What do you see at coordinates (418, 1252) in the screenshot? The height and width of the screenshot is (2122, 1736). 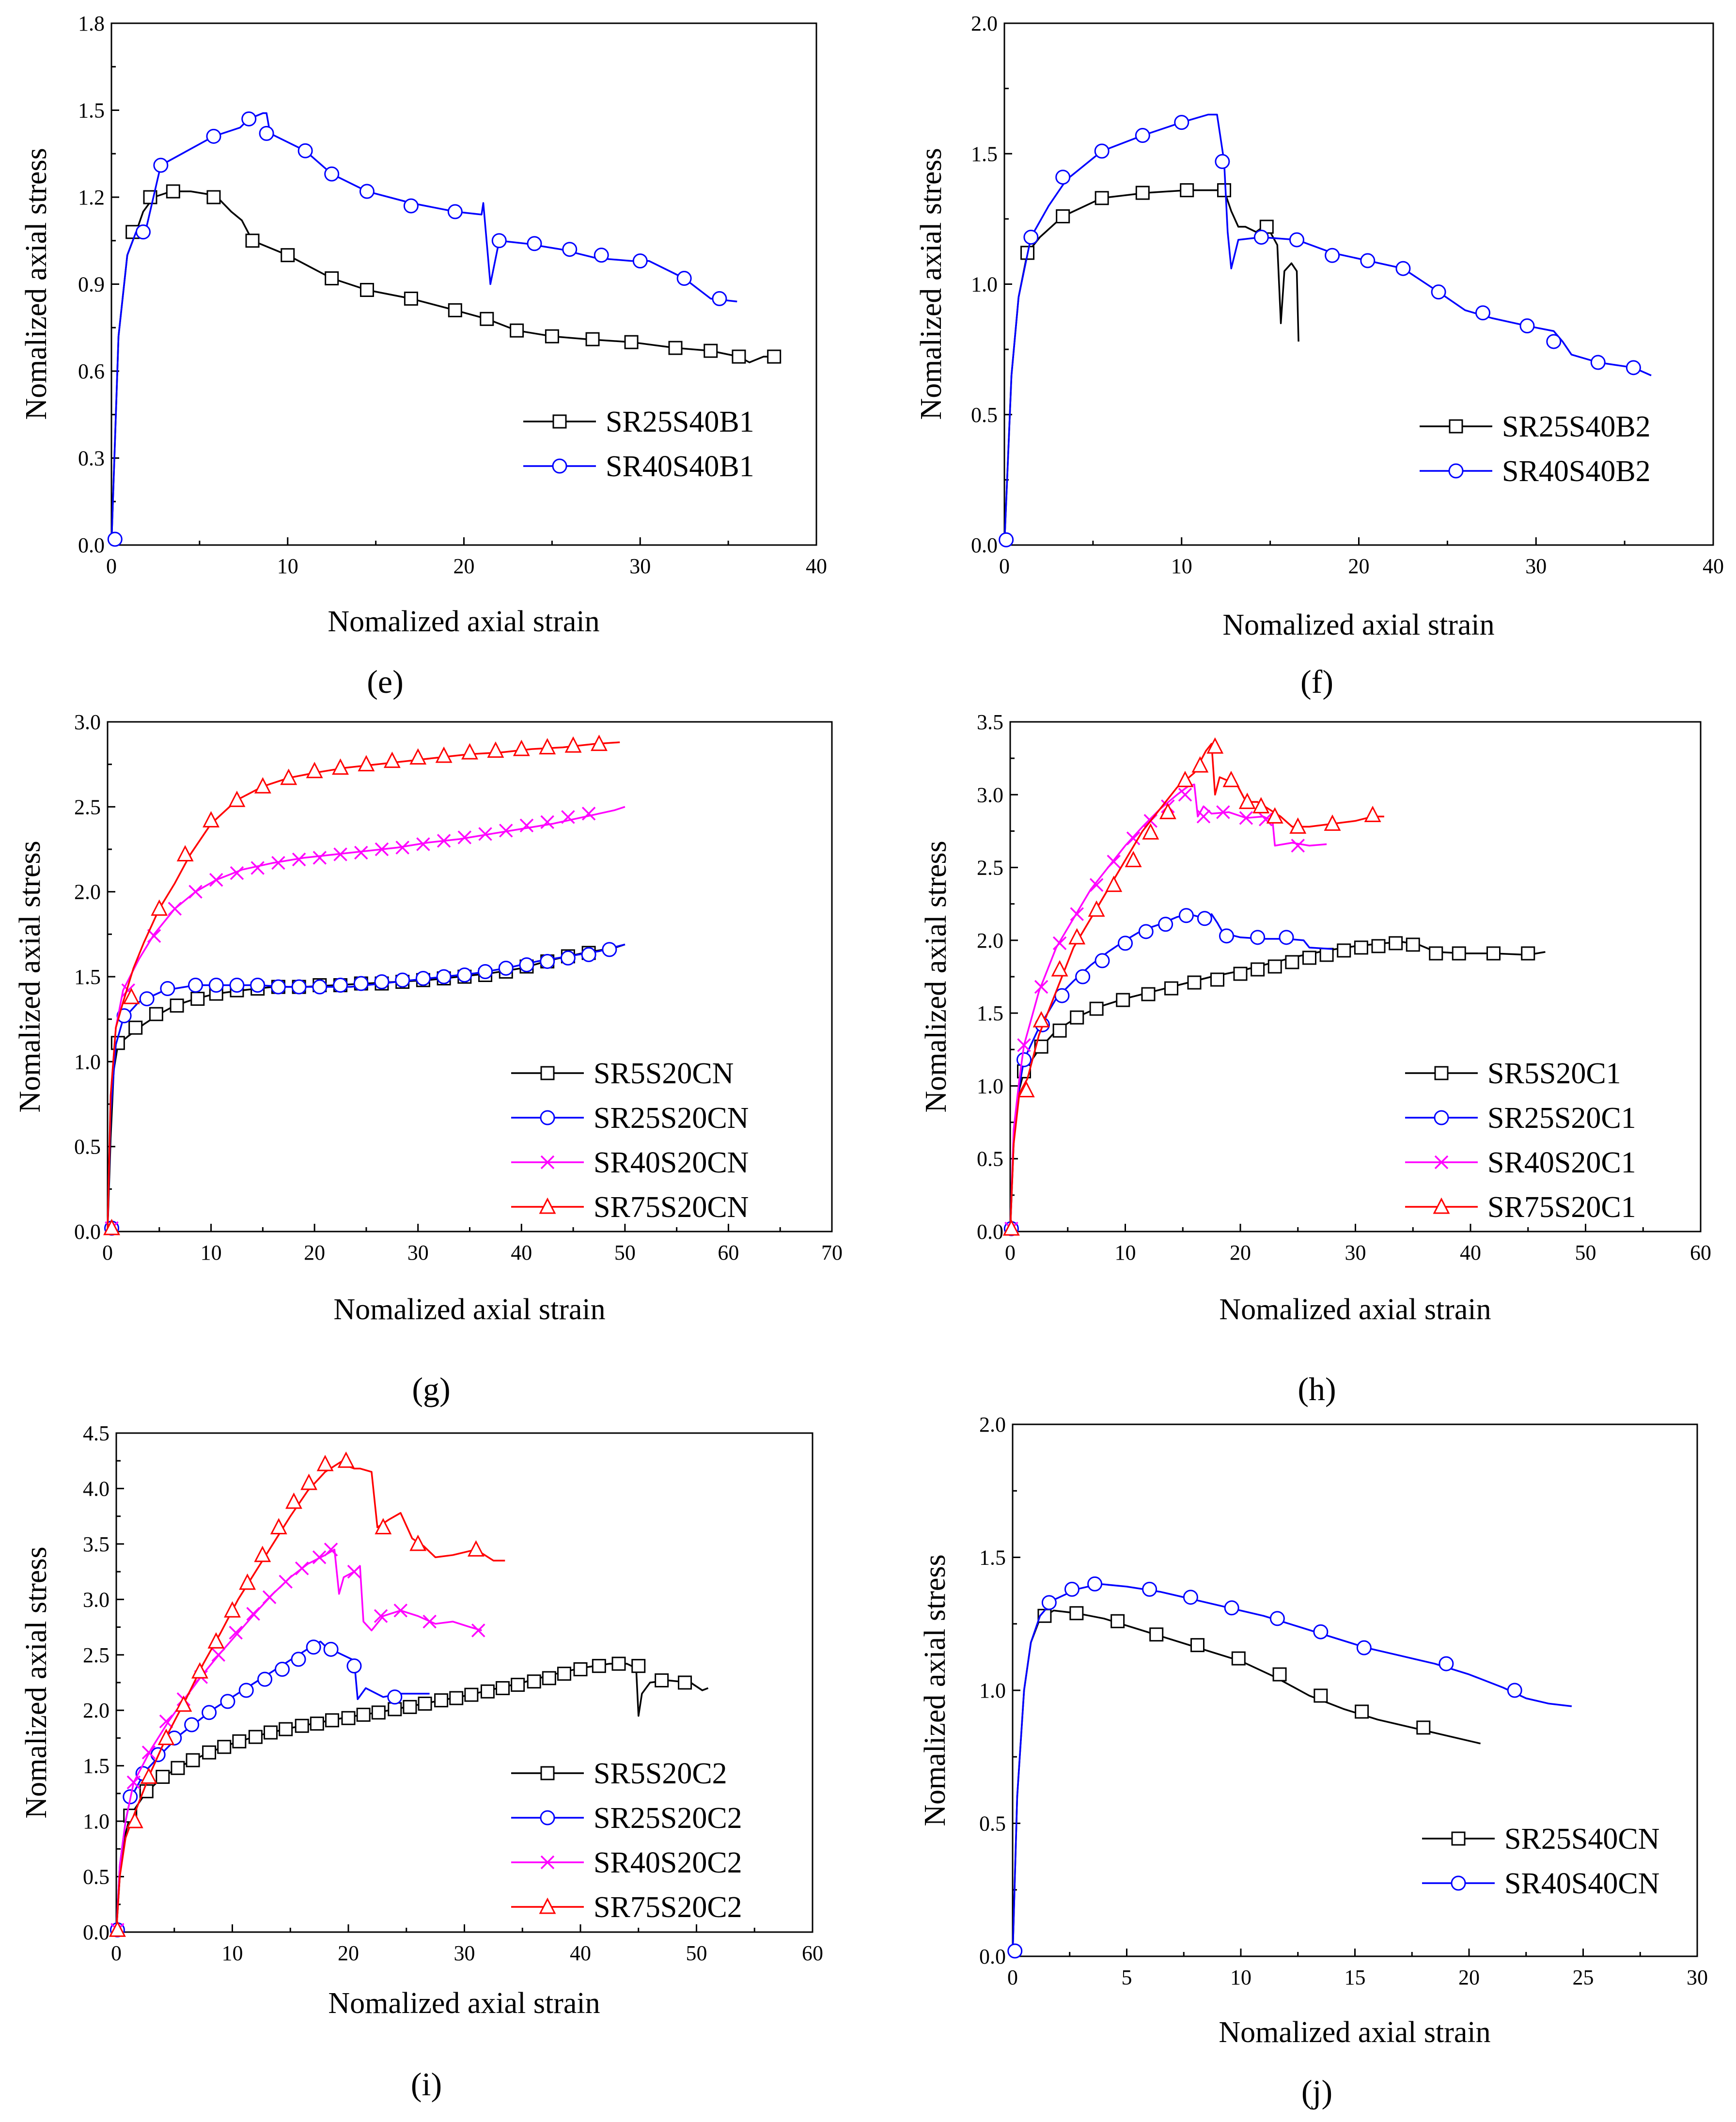 I see `x-tick-label: 30` at bounding box center [418, 1252].